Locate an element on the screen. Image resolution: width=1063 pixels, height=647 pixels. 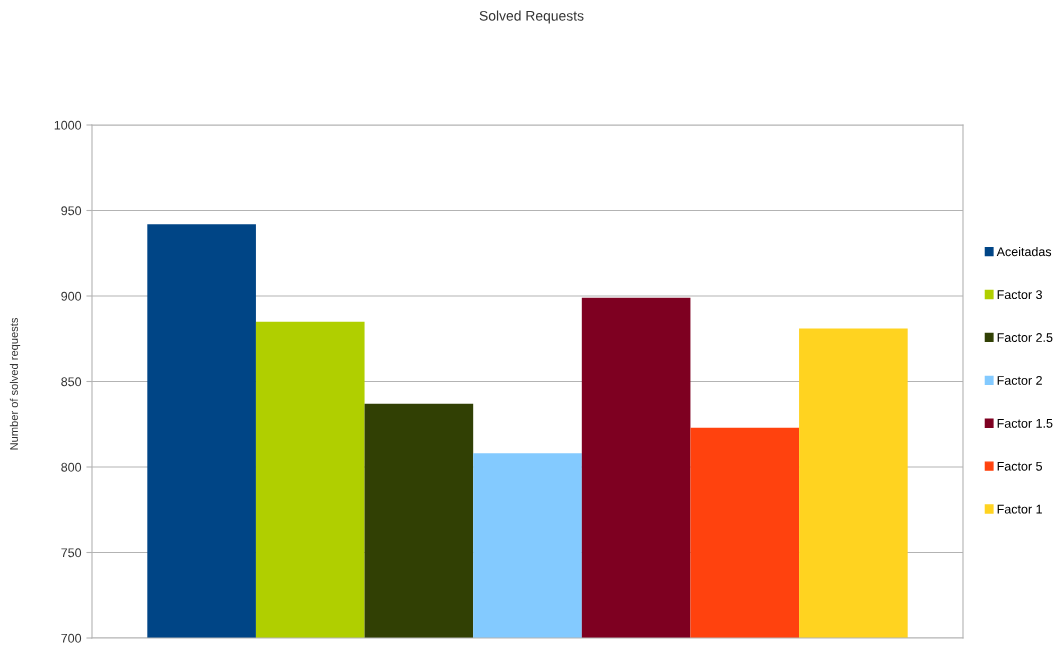
chart-title: Solved Requests is located at coordinates (531, 17).